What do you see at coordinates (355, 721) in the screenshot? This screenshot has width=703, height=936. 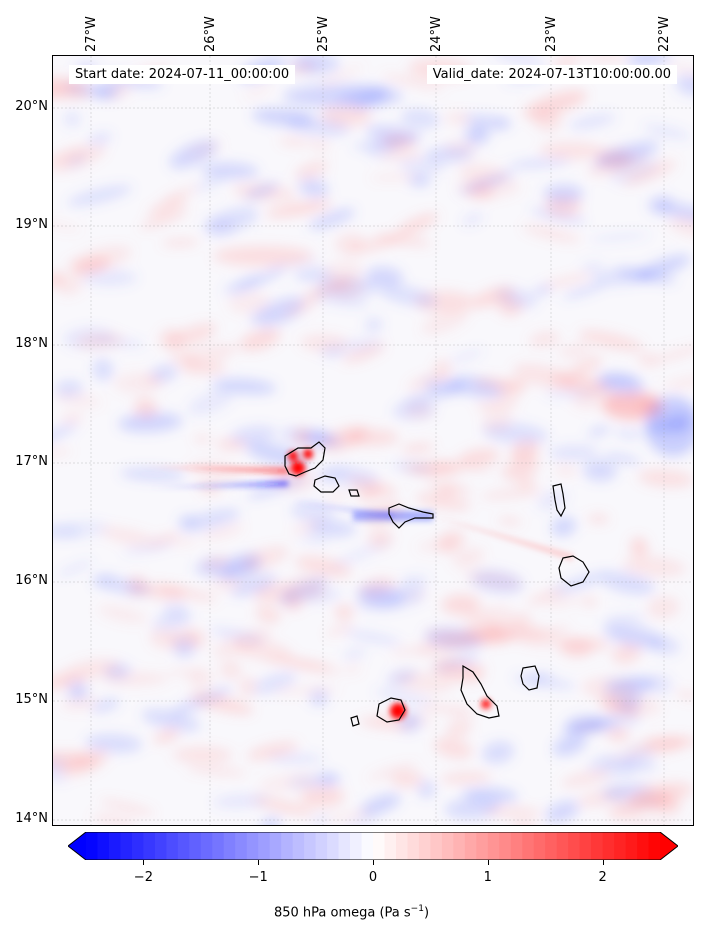 I see `island-brava` at bounding box center [355, 721].